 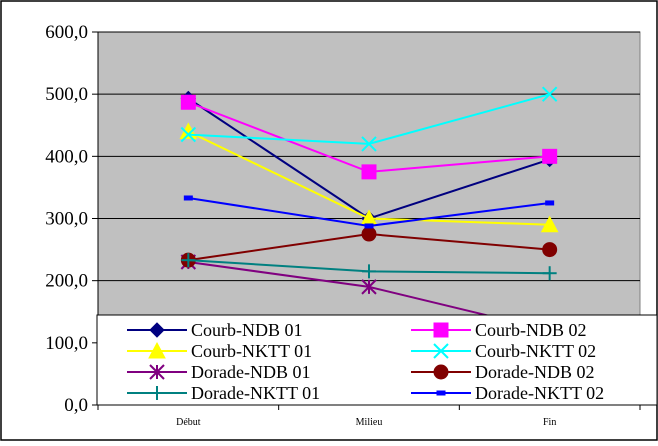 What do you see at coordinates (66, 94) in the screenshot?
I see `y-tick-label: 500,0` at bounding box center [66, 94].